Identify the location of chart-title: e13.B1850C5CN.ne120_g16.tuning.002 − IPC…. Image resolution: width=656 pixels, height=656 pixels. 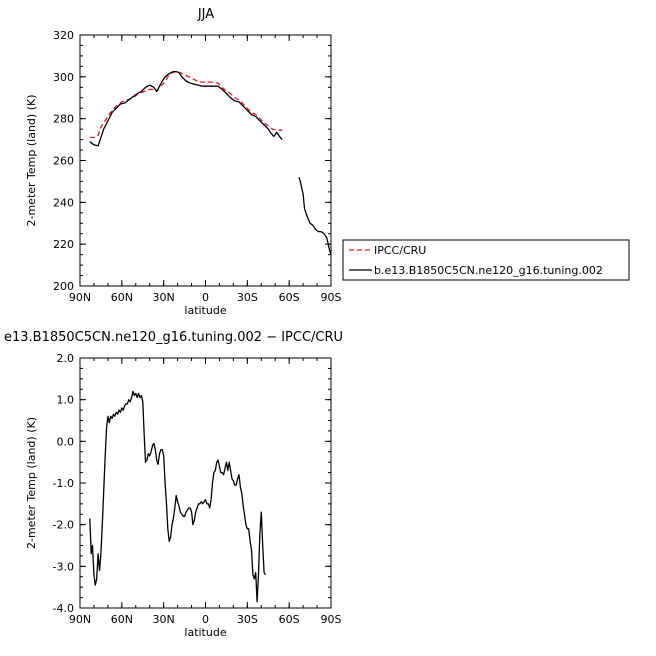
(173, 337).